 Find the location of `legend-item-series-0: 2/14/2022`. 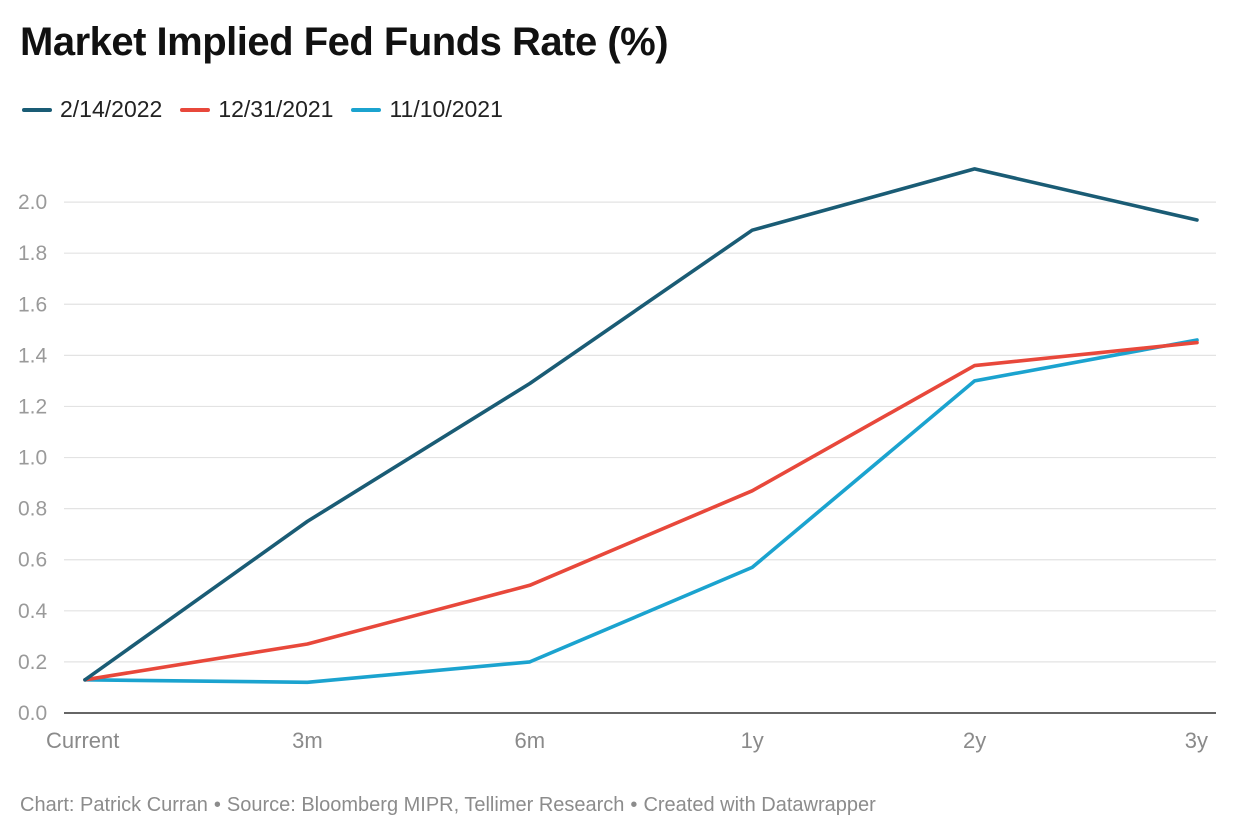

legend-item-series-0: 2/14/2022 is located at coordinates (92, 109).